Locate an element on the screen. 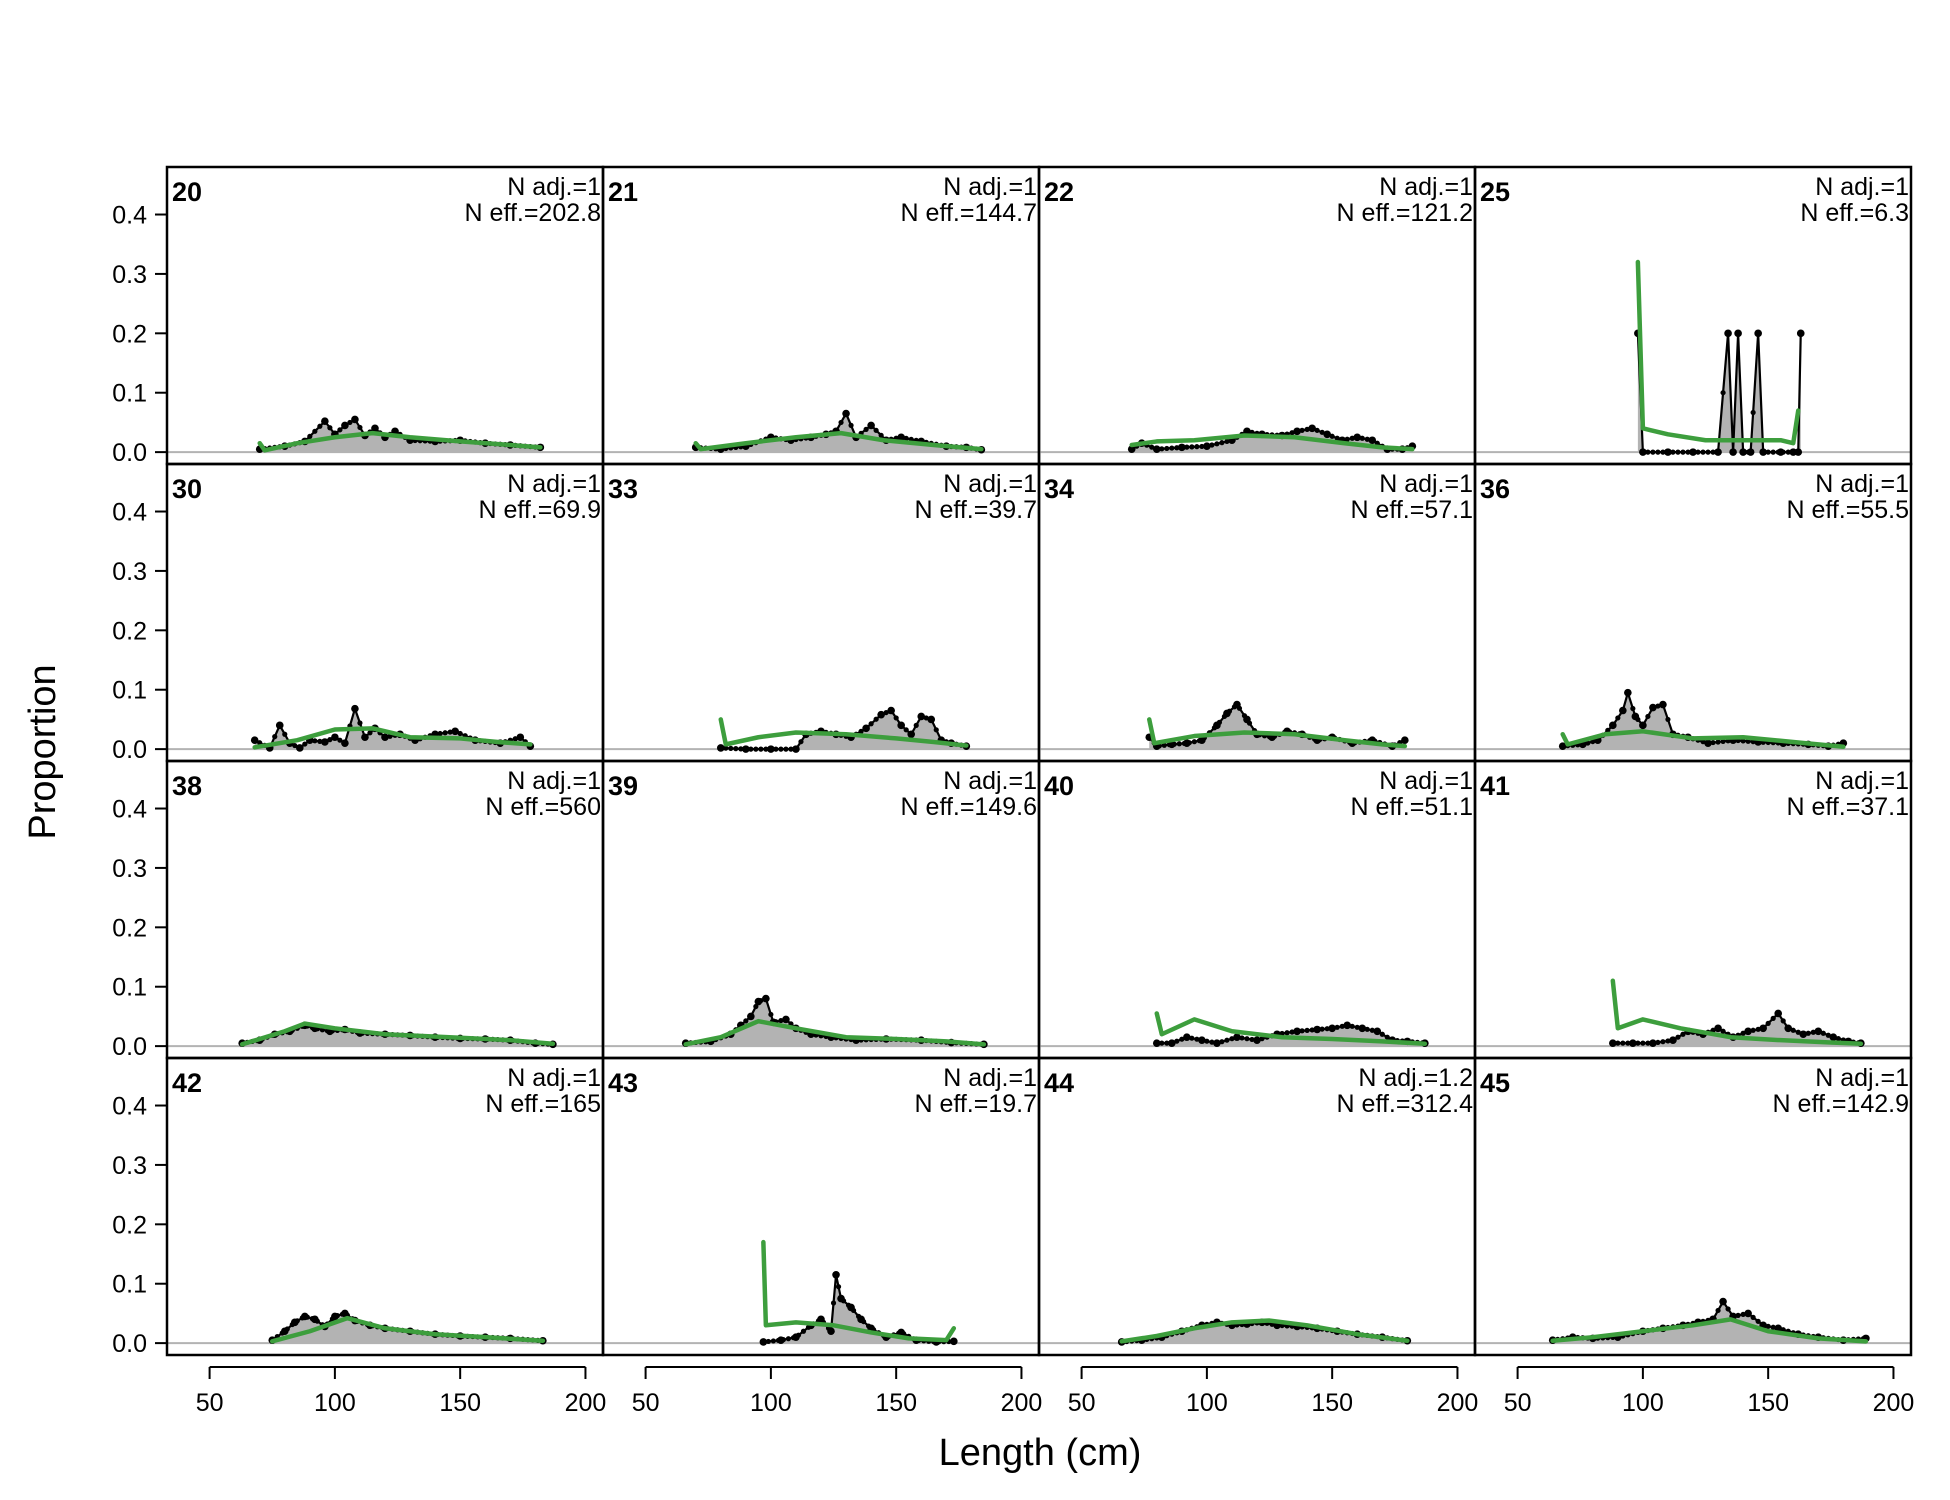  panel-25: 25 N adj.=1N eff.=6.3 is located at coordinates (1693, 315).